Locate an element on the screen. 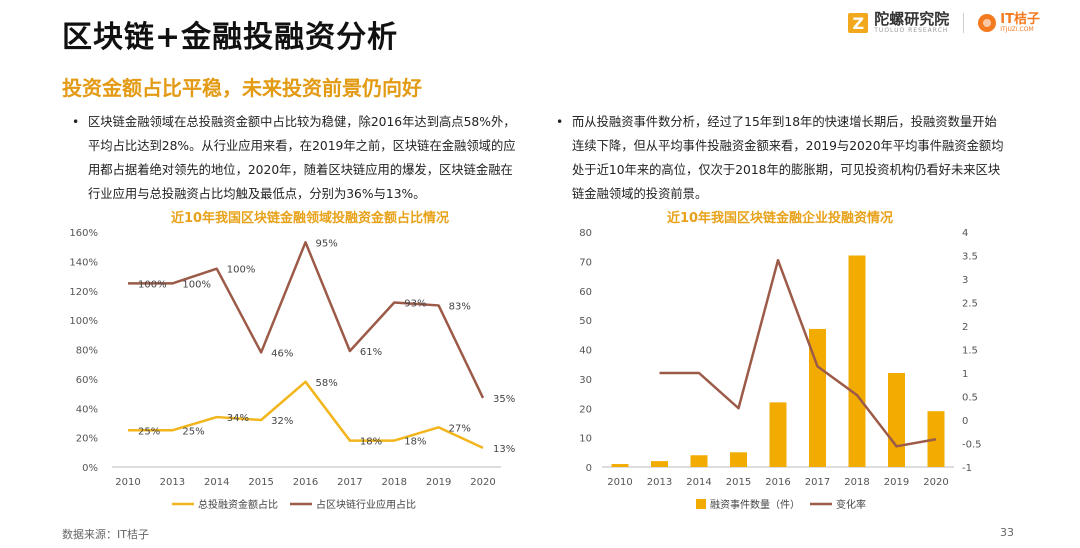 This screenshot has height=548, width=1080. left-chart-title: 近10年我国区块链金融领域投融资金额占比情况 is located at coordinates (310, 218).